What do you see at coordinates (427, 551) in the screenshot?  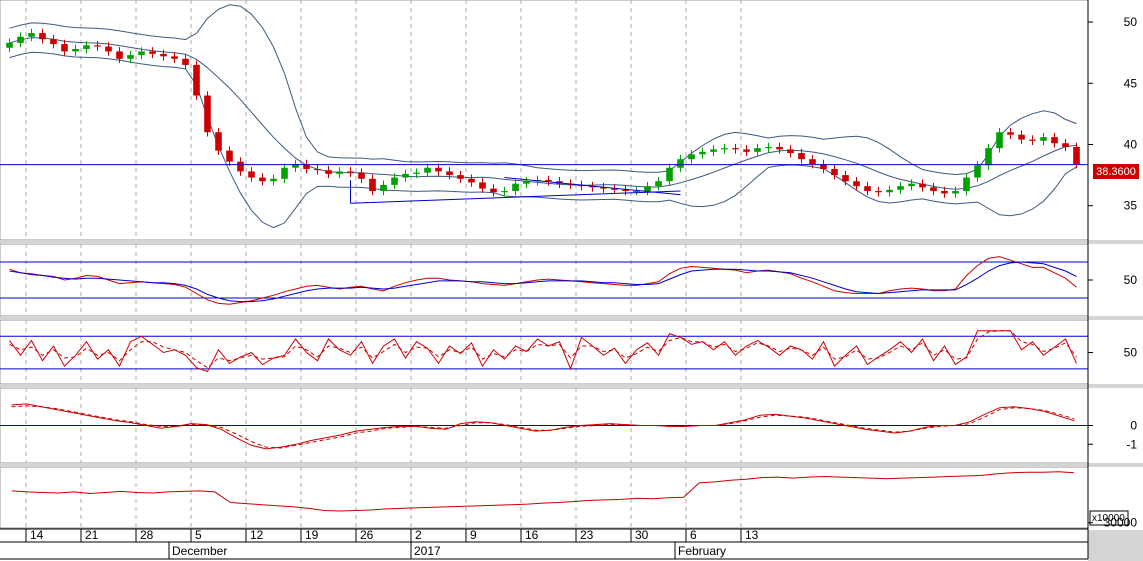 I see `month-label: 2017` at bounding box center [427, 551].